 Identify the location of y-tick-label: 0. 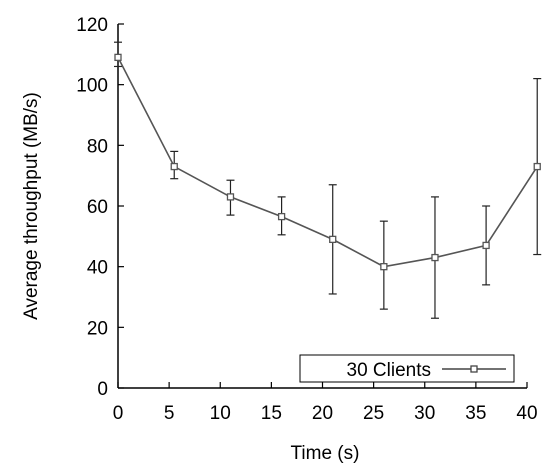
(102, 389).